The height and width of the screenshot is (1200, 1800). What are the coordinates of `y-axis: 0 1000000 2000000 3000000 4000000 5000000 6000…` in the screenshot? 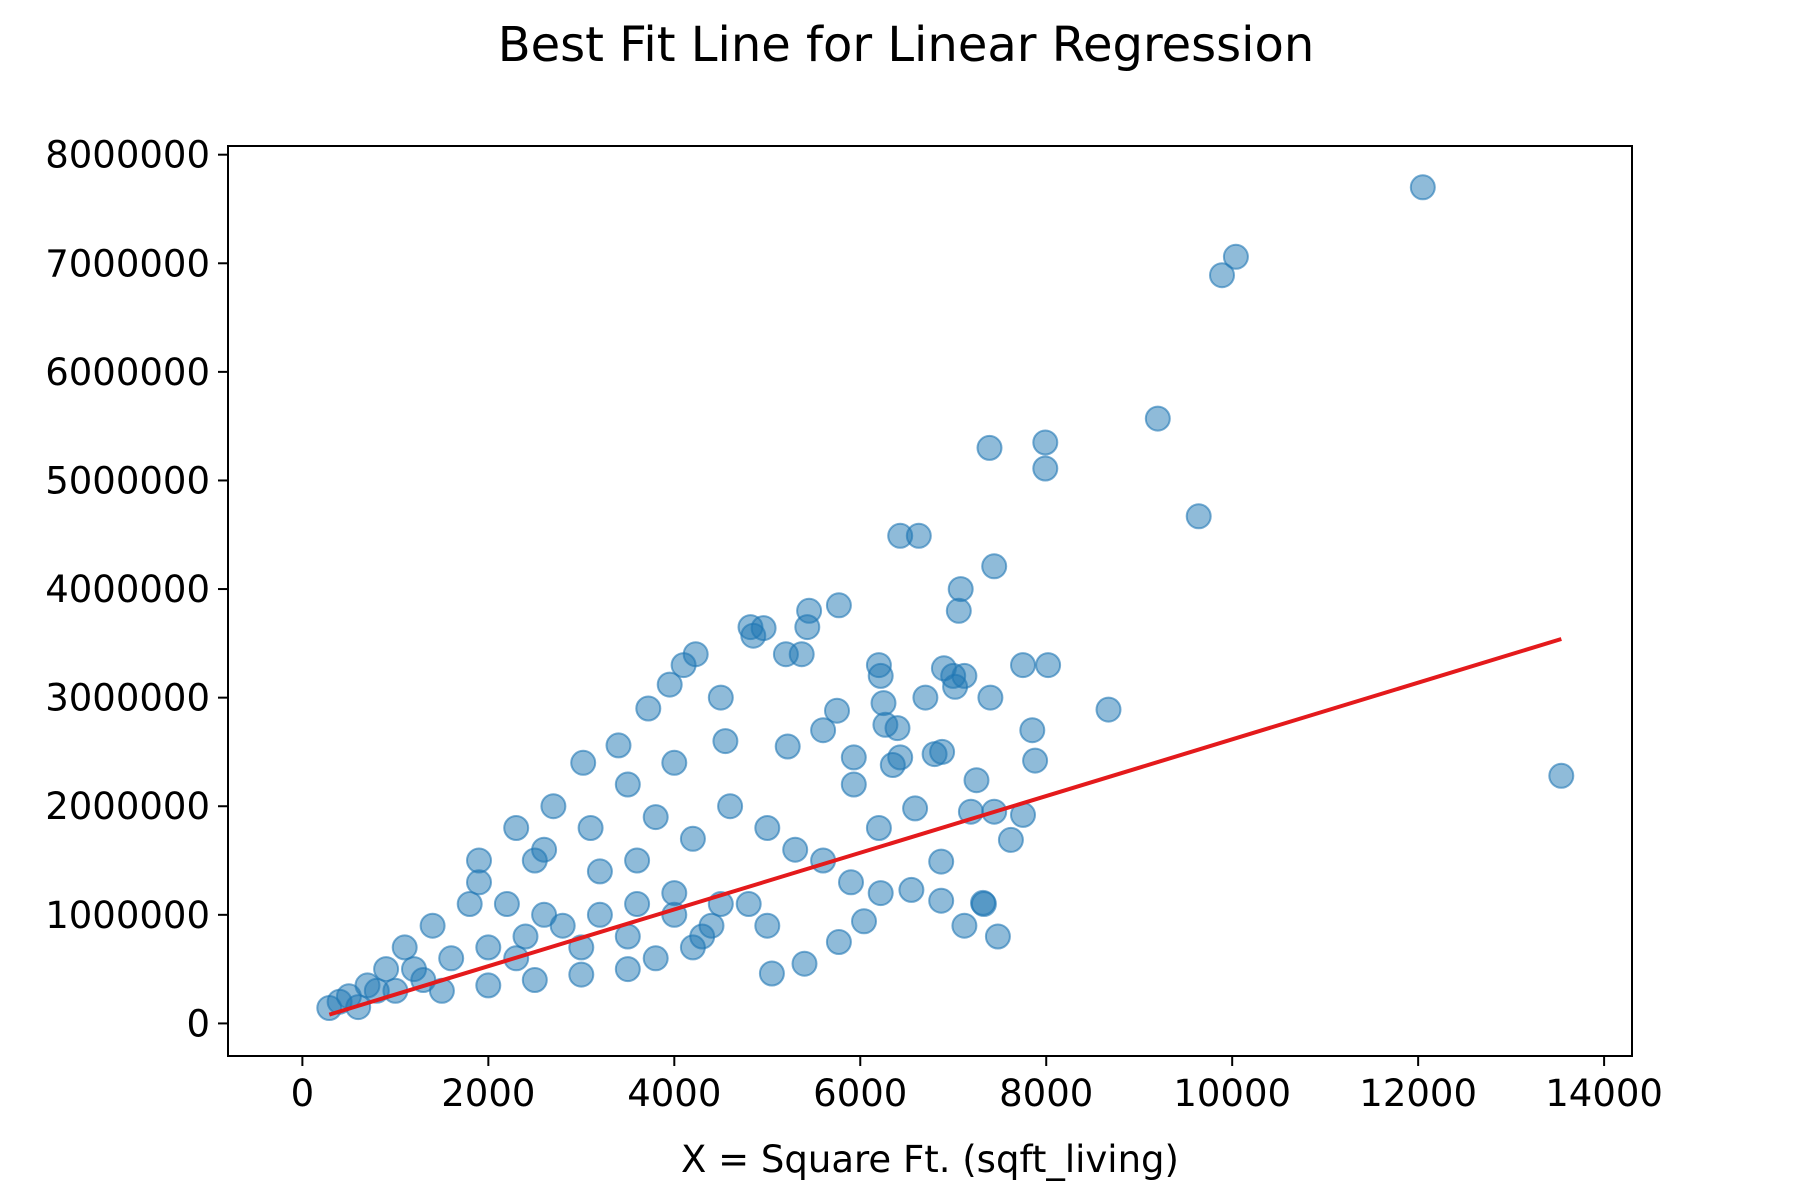 It's located at (136, 589).